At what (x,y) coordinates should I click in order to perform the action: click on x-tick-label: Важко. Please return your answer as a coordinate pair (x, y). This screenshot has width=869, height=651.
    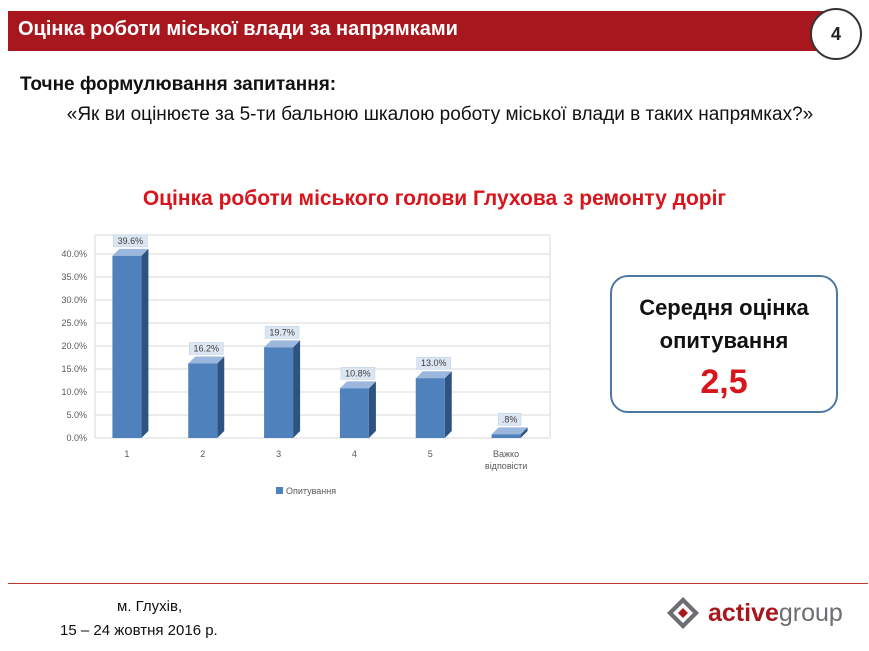
    Looking at the image, I should click on (506, 454).